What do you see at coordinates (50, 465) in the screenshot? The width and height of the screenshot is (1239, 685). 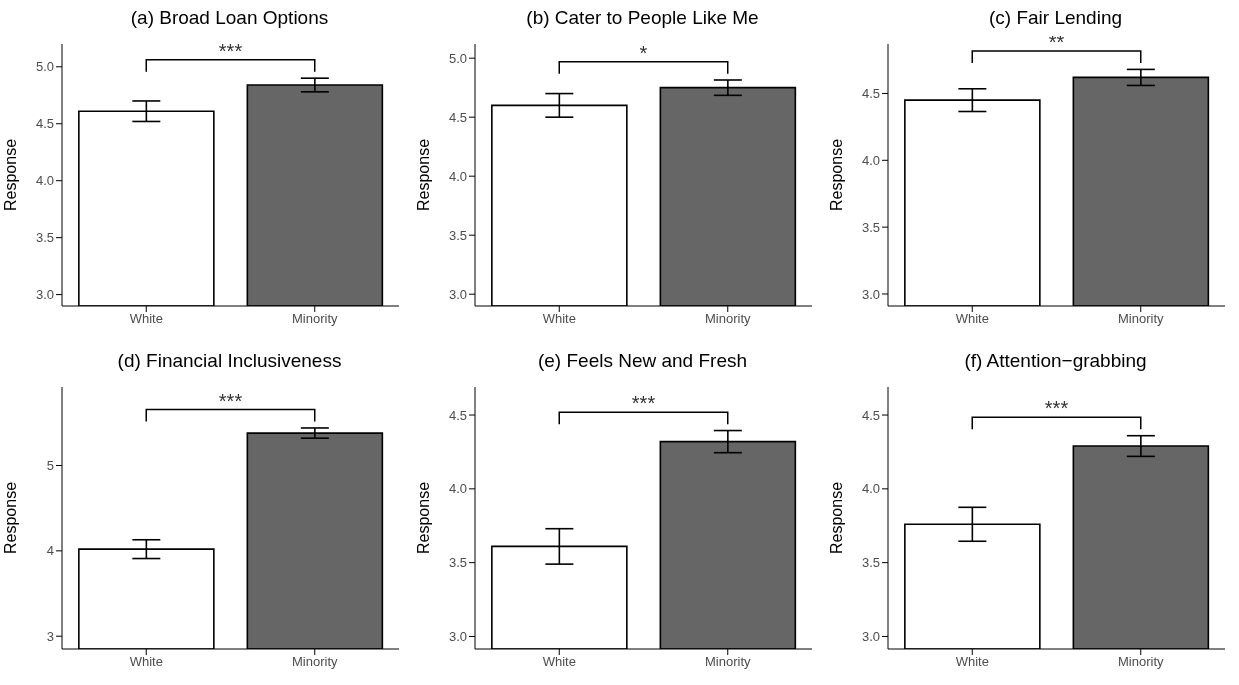 I see `y-tick-label: 5` at bounding box center [50, 465].